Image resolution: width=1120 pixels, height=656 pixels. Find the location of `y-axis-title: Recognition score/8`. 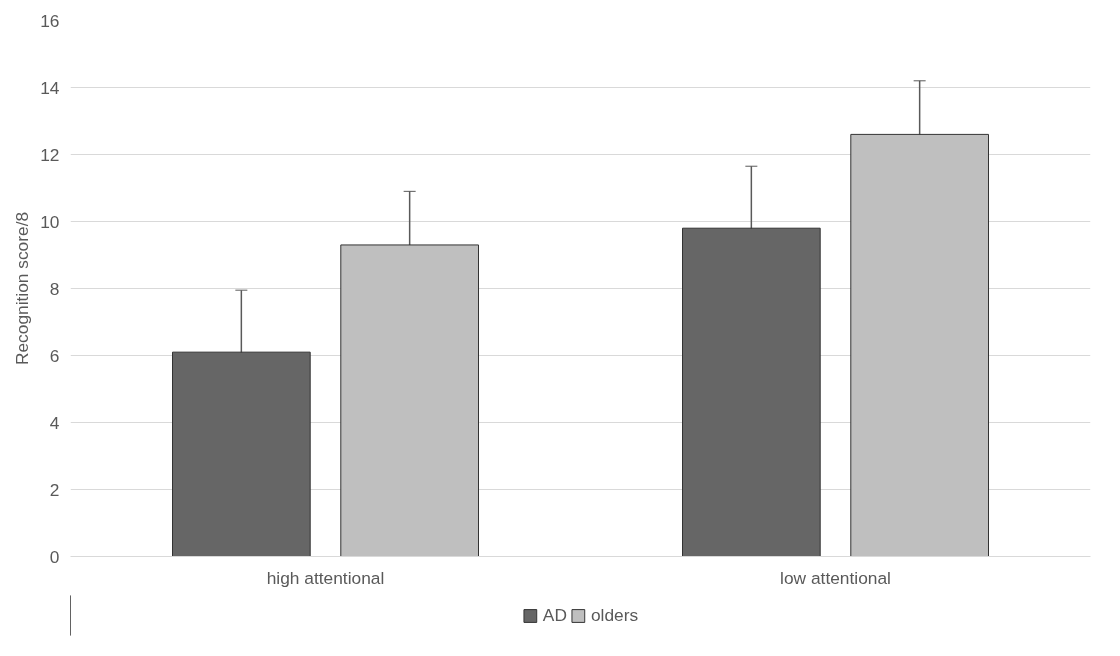

y-axis-title: Recognition score/8 is located at coordinates (22, 288).